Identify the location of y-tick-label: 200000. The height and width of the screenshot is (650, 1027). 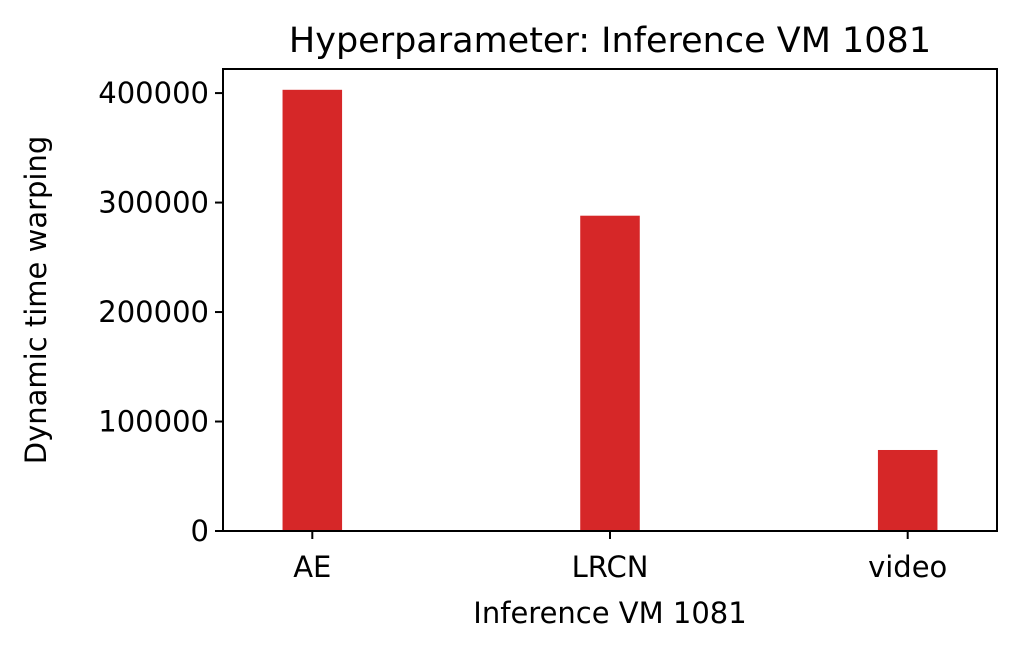
(153, 312).